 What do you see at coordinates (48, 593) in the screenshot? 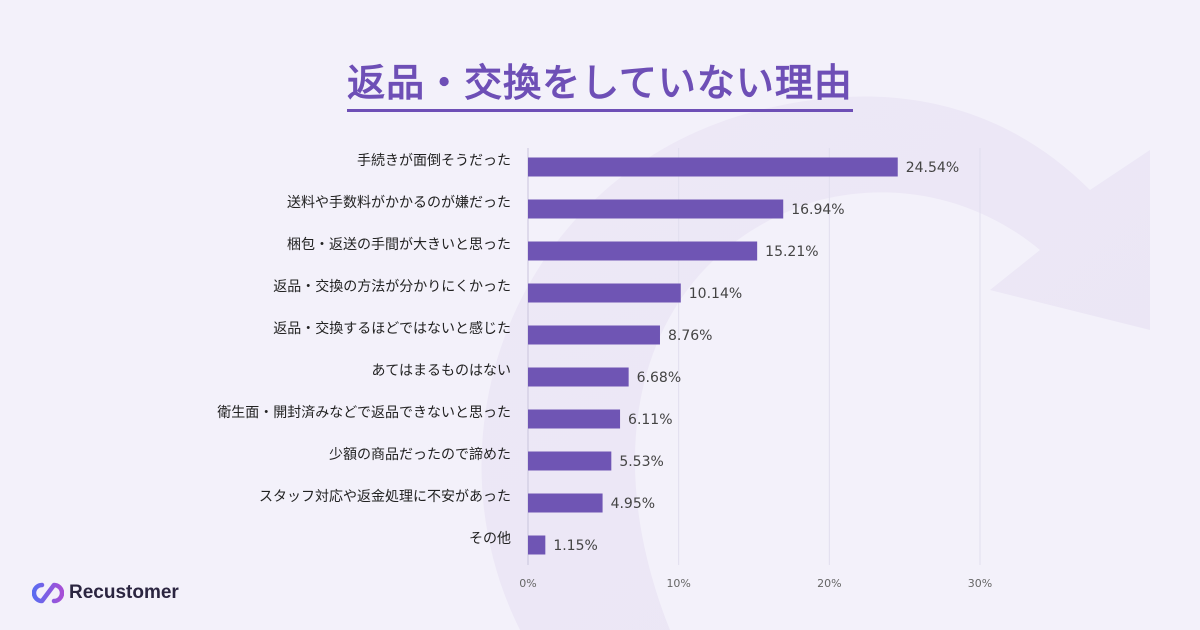
I see `recustomer-logo-icon` at bounding box center [48, 593].